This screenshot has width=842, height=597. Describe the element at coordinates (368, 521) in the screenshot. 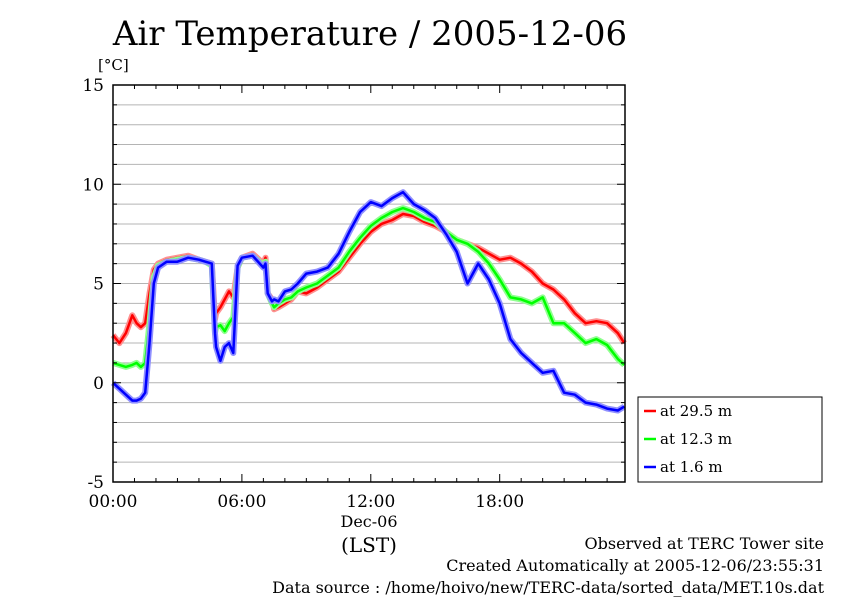

I see `x-axis-date: Dec-06` at that location.